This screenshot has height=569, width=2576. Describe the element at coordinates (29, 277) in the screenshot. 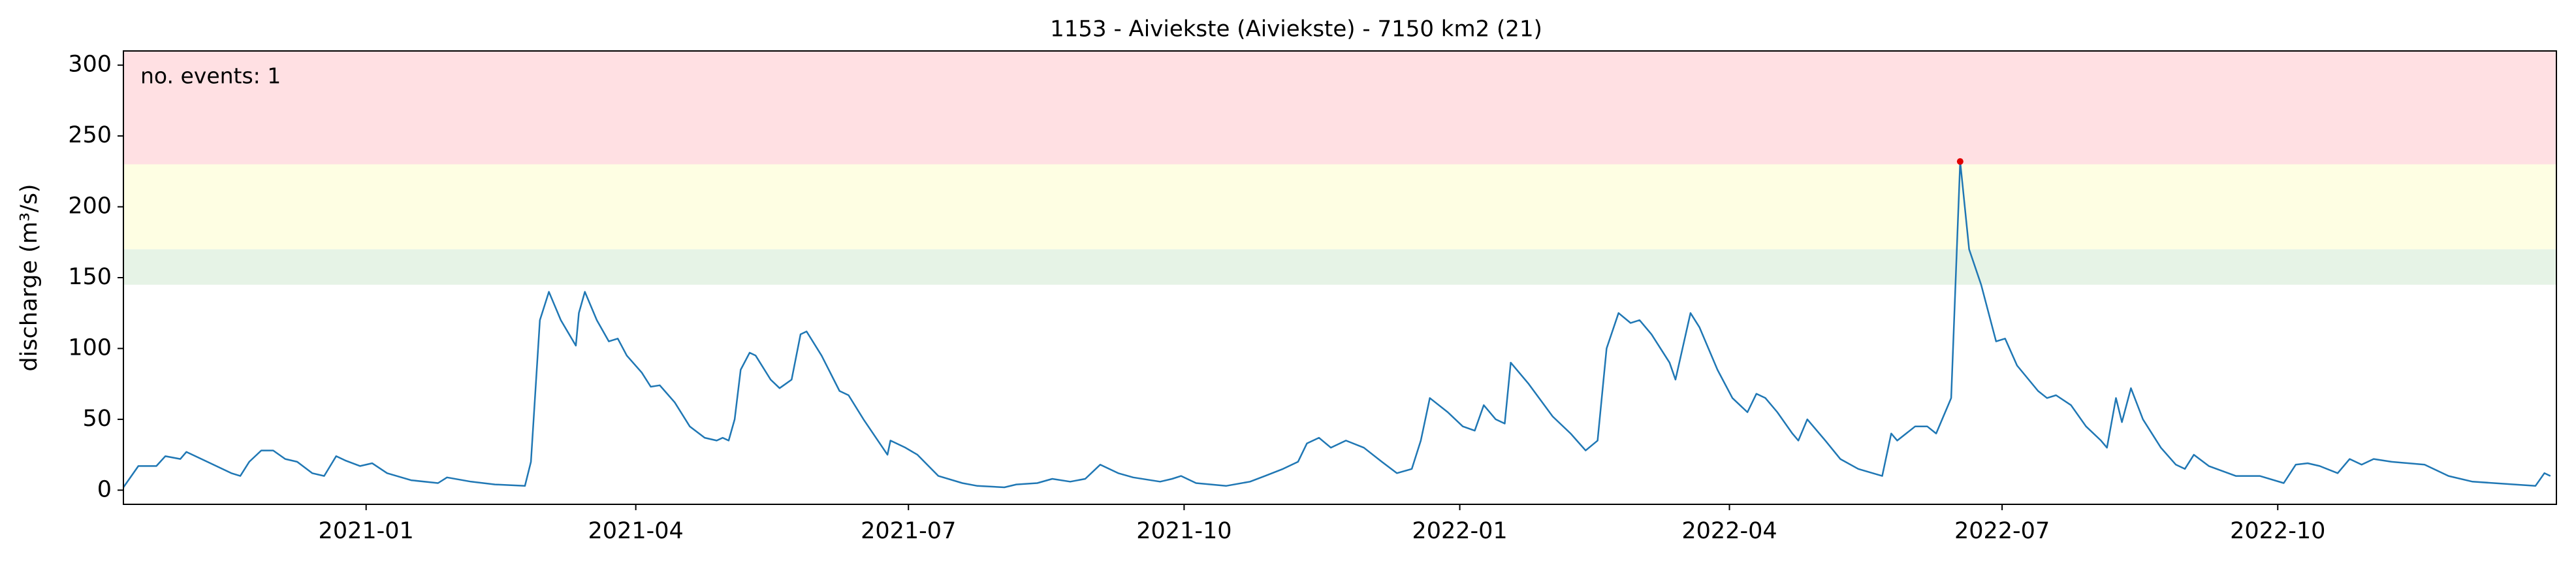

I see `y-axis-label: discharge (m³/s)` at that location.